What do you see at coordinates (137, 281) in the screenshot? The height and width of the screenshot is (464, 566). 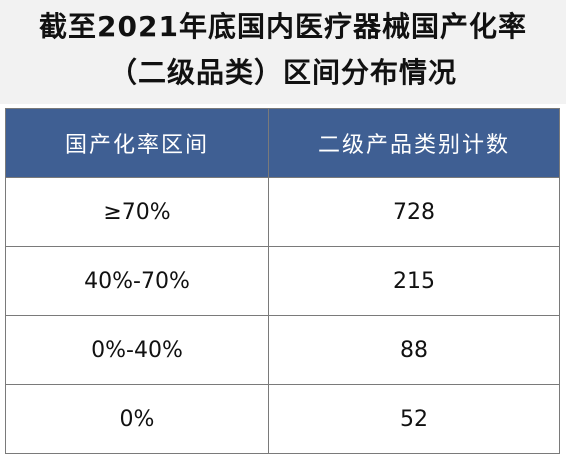 I see `range-cell: 40%-70%` at bounding box center [137, 281].